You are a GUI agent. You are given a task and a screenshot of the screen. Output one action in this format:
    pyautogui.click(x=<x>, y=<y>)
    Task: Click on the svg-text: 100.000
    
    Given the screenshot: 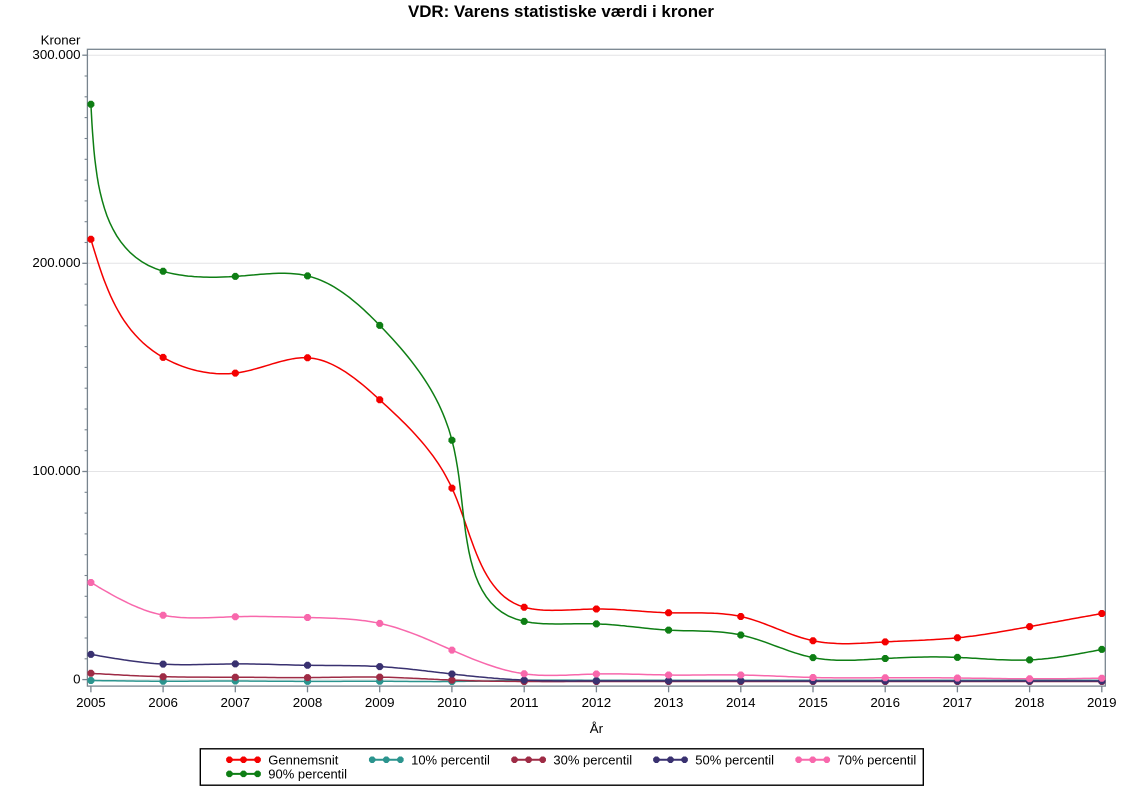 What is the action you would take?
    pyautogui.click(x=56, y=470)
    